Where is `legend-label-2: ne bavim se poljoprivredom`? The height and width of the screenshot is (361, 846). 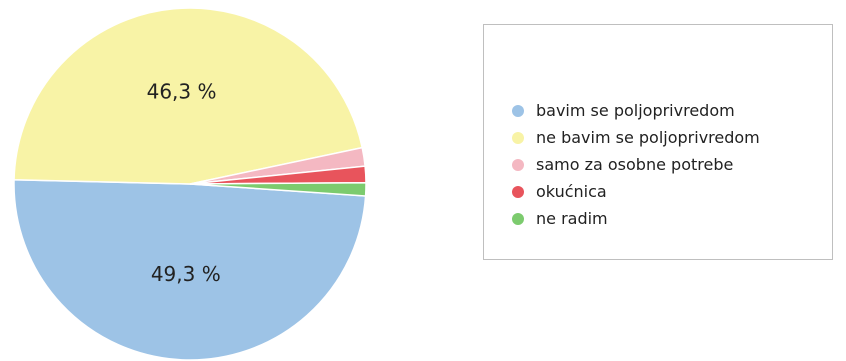 legend-label-2: ne bavim se poljoprivredom is located at coordinates (648, 137).